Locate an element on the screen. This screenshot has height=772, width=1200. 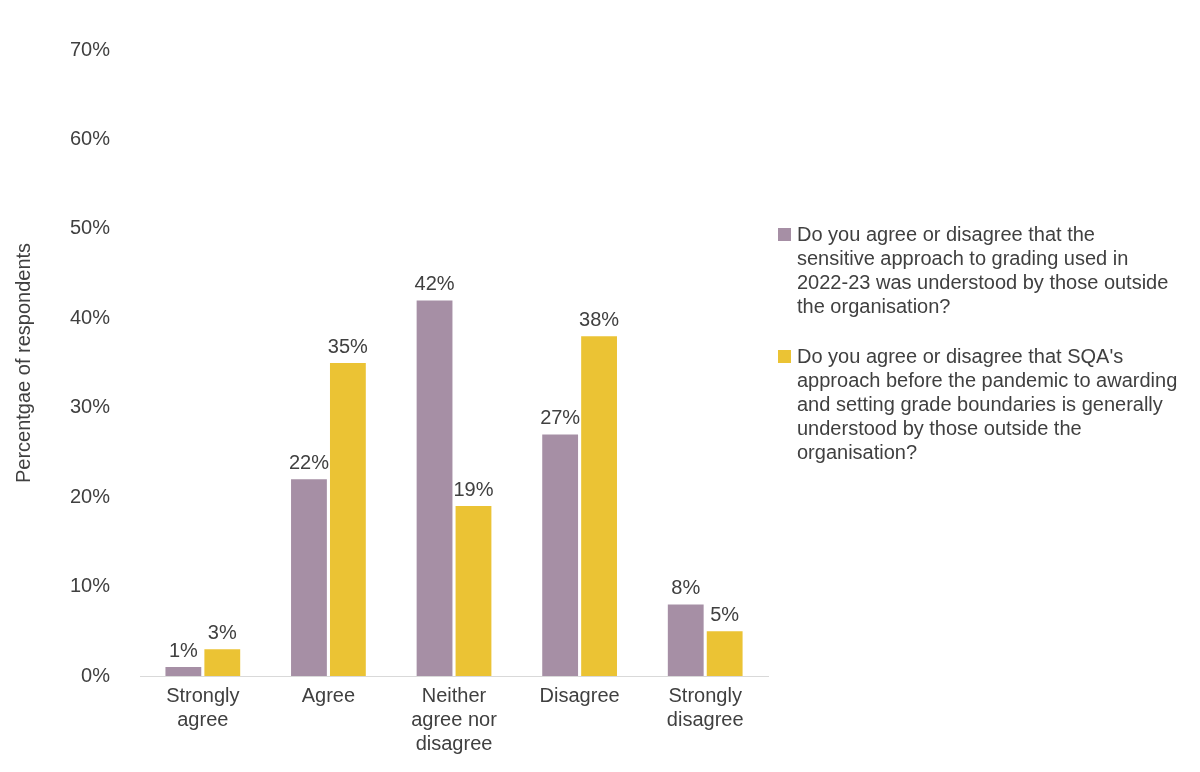
y-tick-label: 70% is located at coordinates (90, 48).